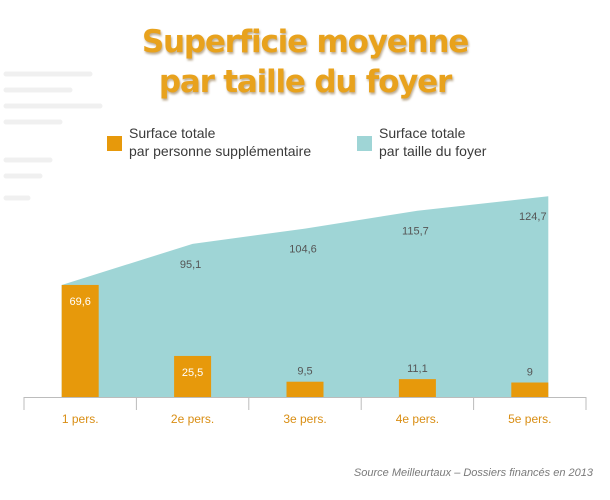 Image resolution: width=610 pixels, height=500 pixels. Describe the element at coordinates (305, 82) in the screenshot. I see `title-line-2: par taille du foyer` at that location.